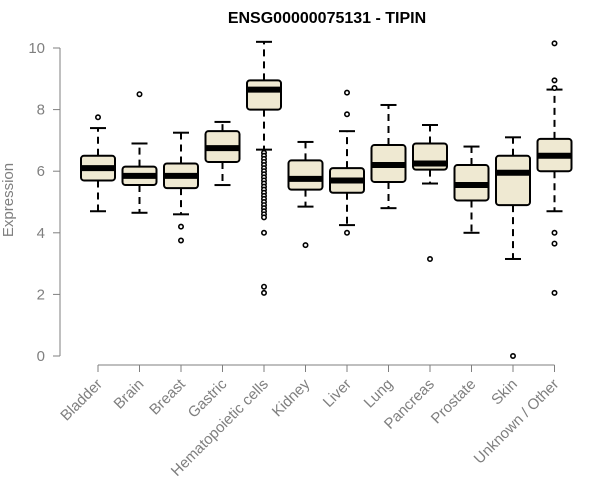 The height and width of the screenshot is (500, 600). I want to click on x-tick-label: Breast, so click(167, 396).